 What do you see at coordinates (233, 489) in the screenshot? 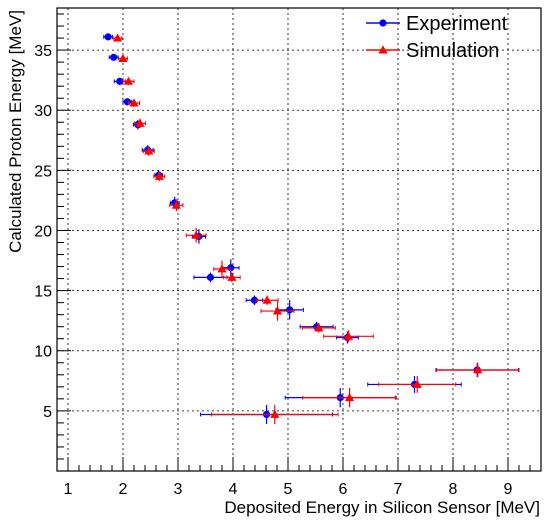
I see `x-tick-label: 4` at bounding box center [233, 489].